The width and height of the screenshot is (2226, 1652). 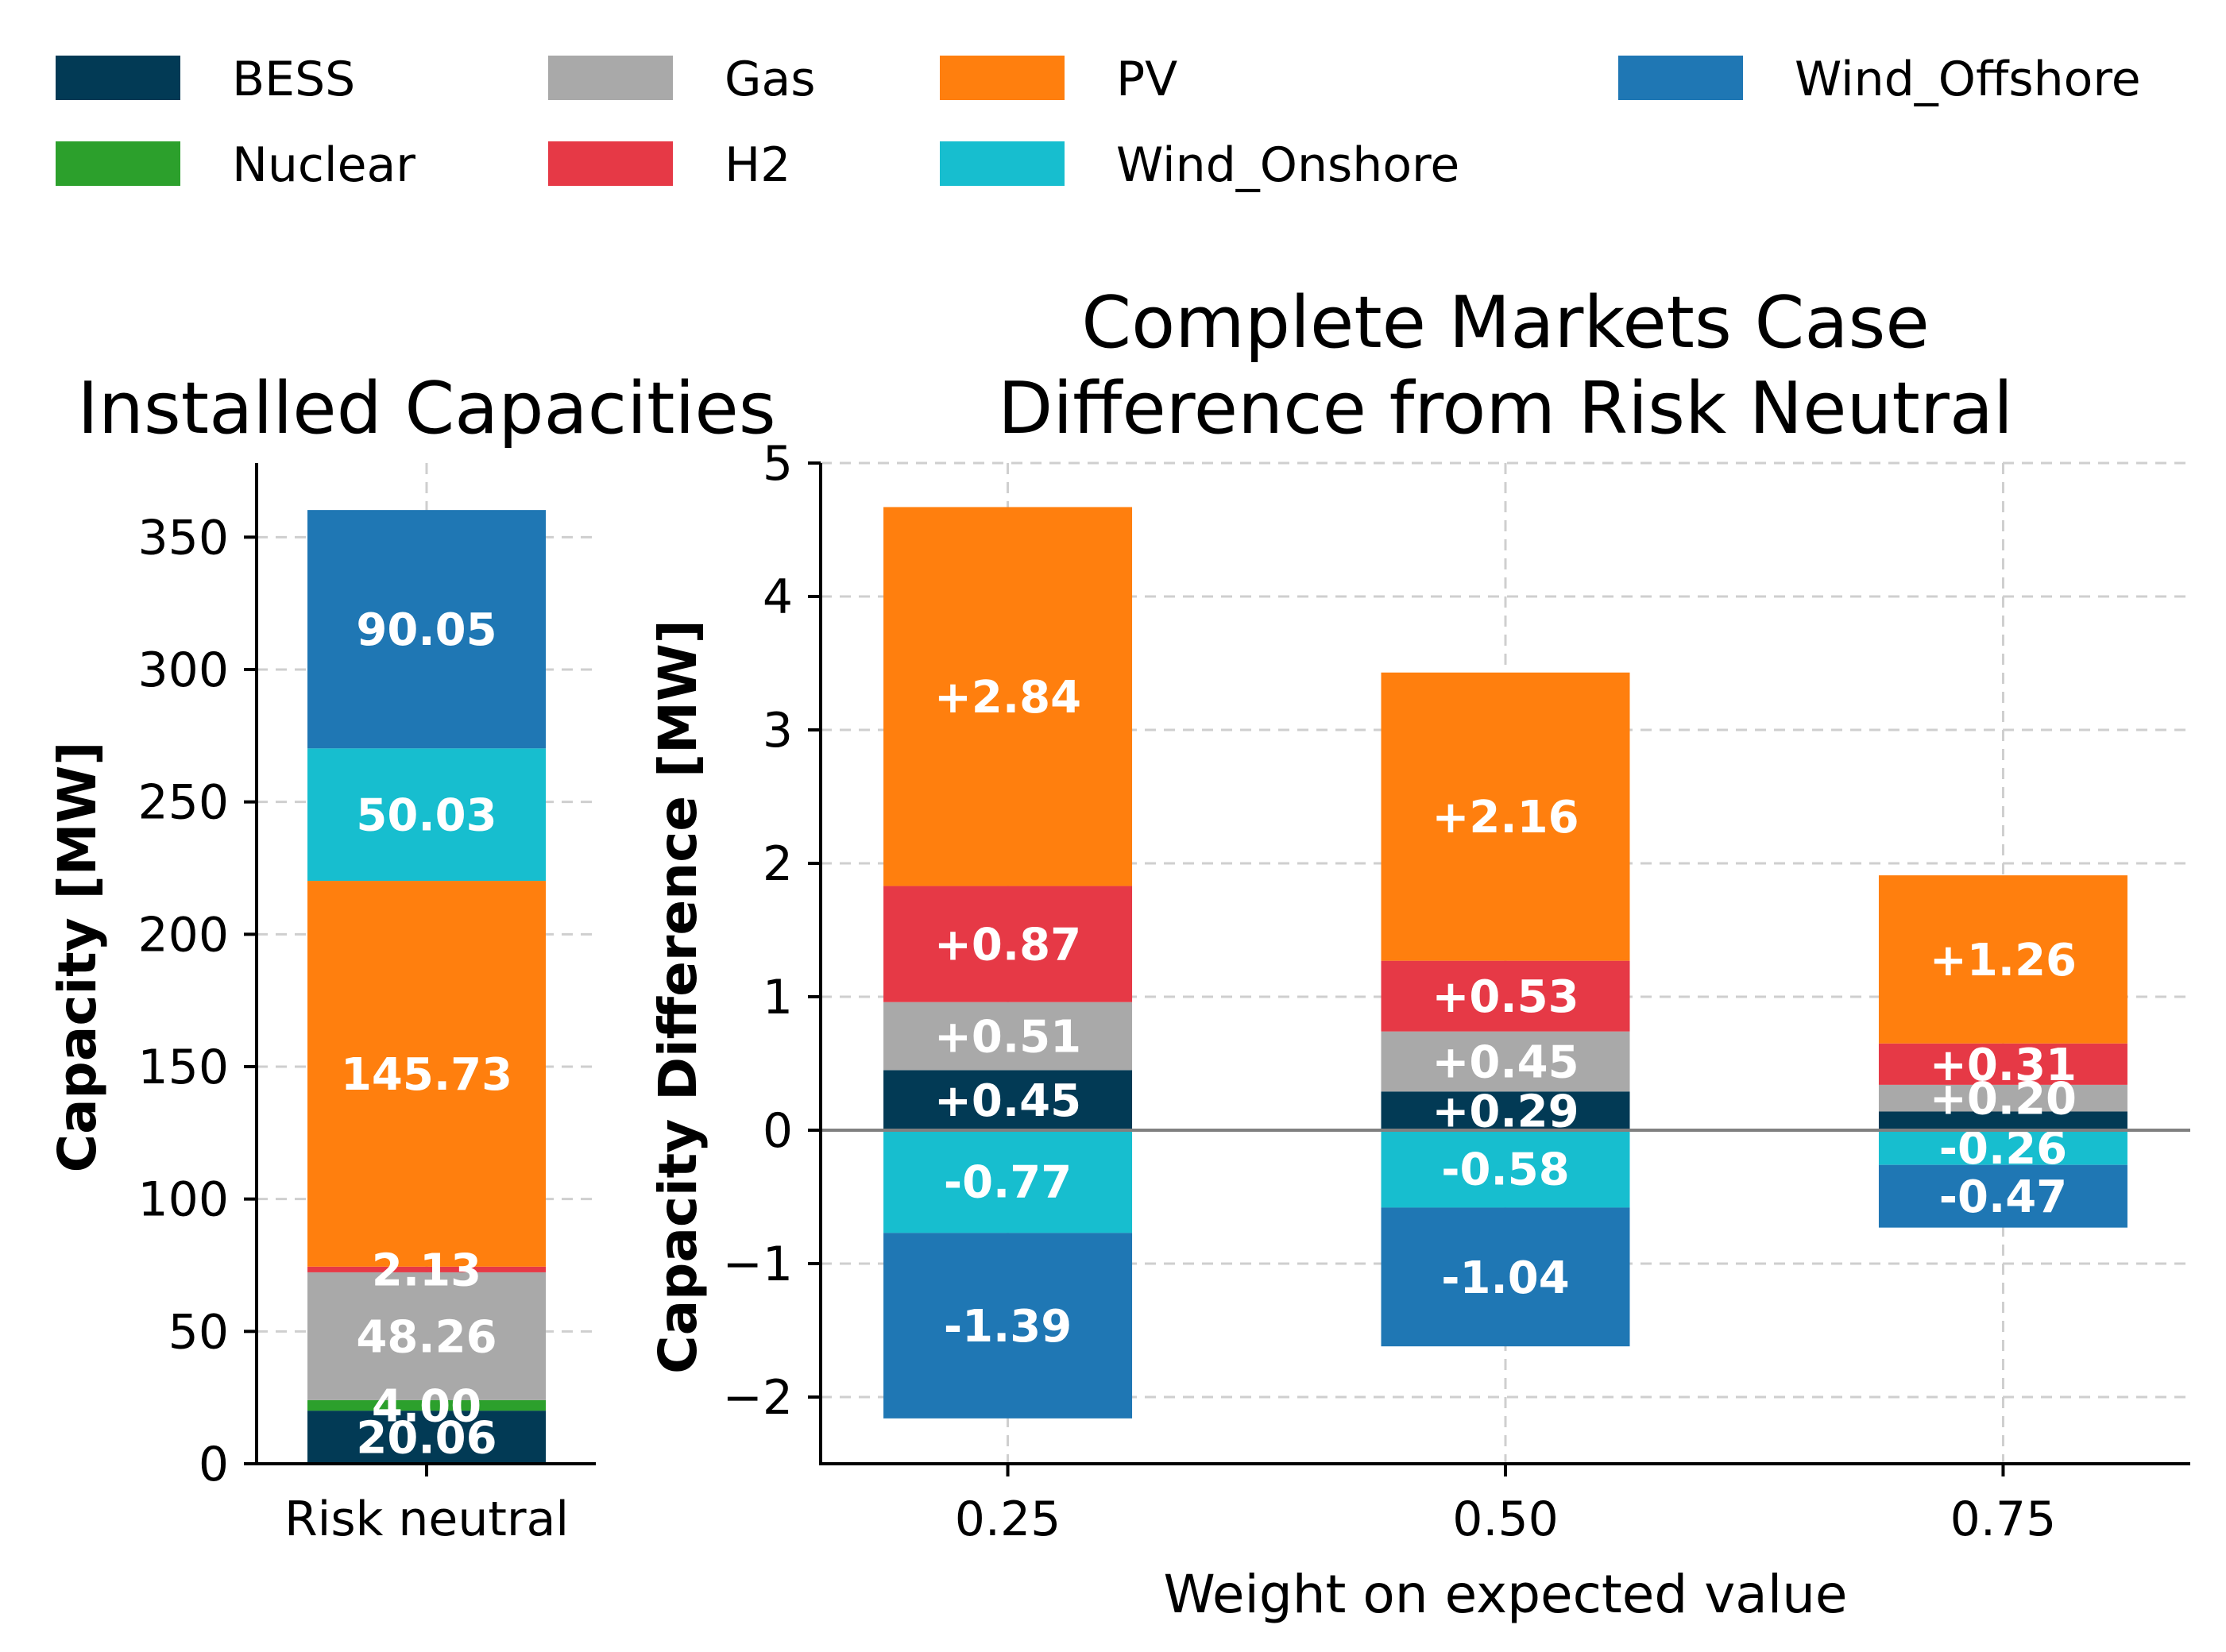 I want to click on left-bar-gas, so click(x=427, y=1336).